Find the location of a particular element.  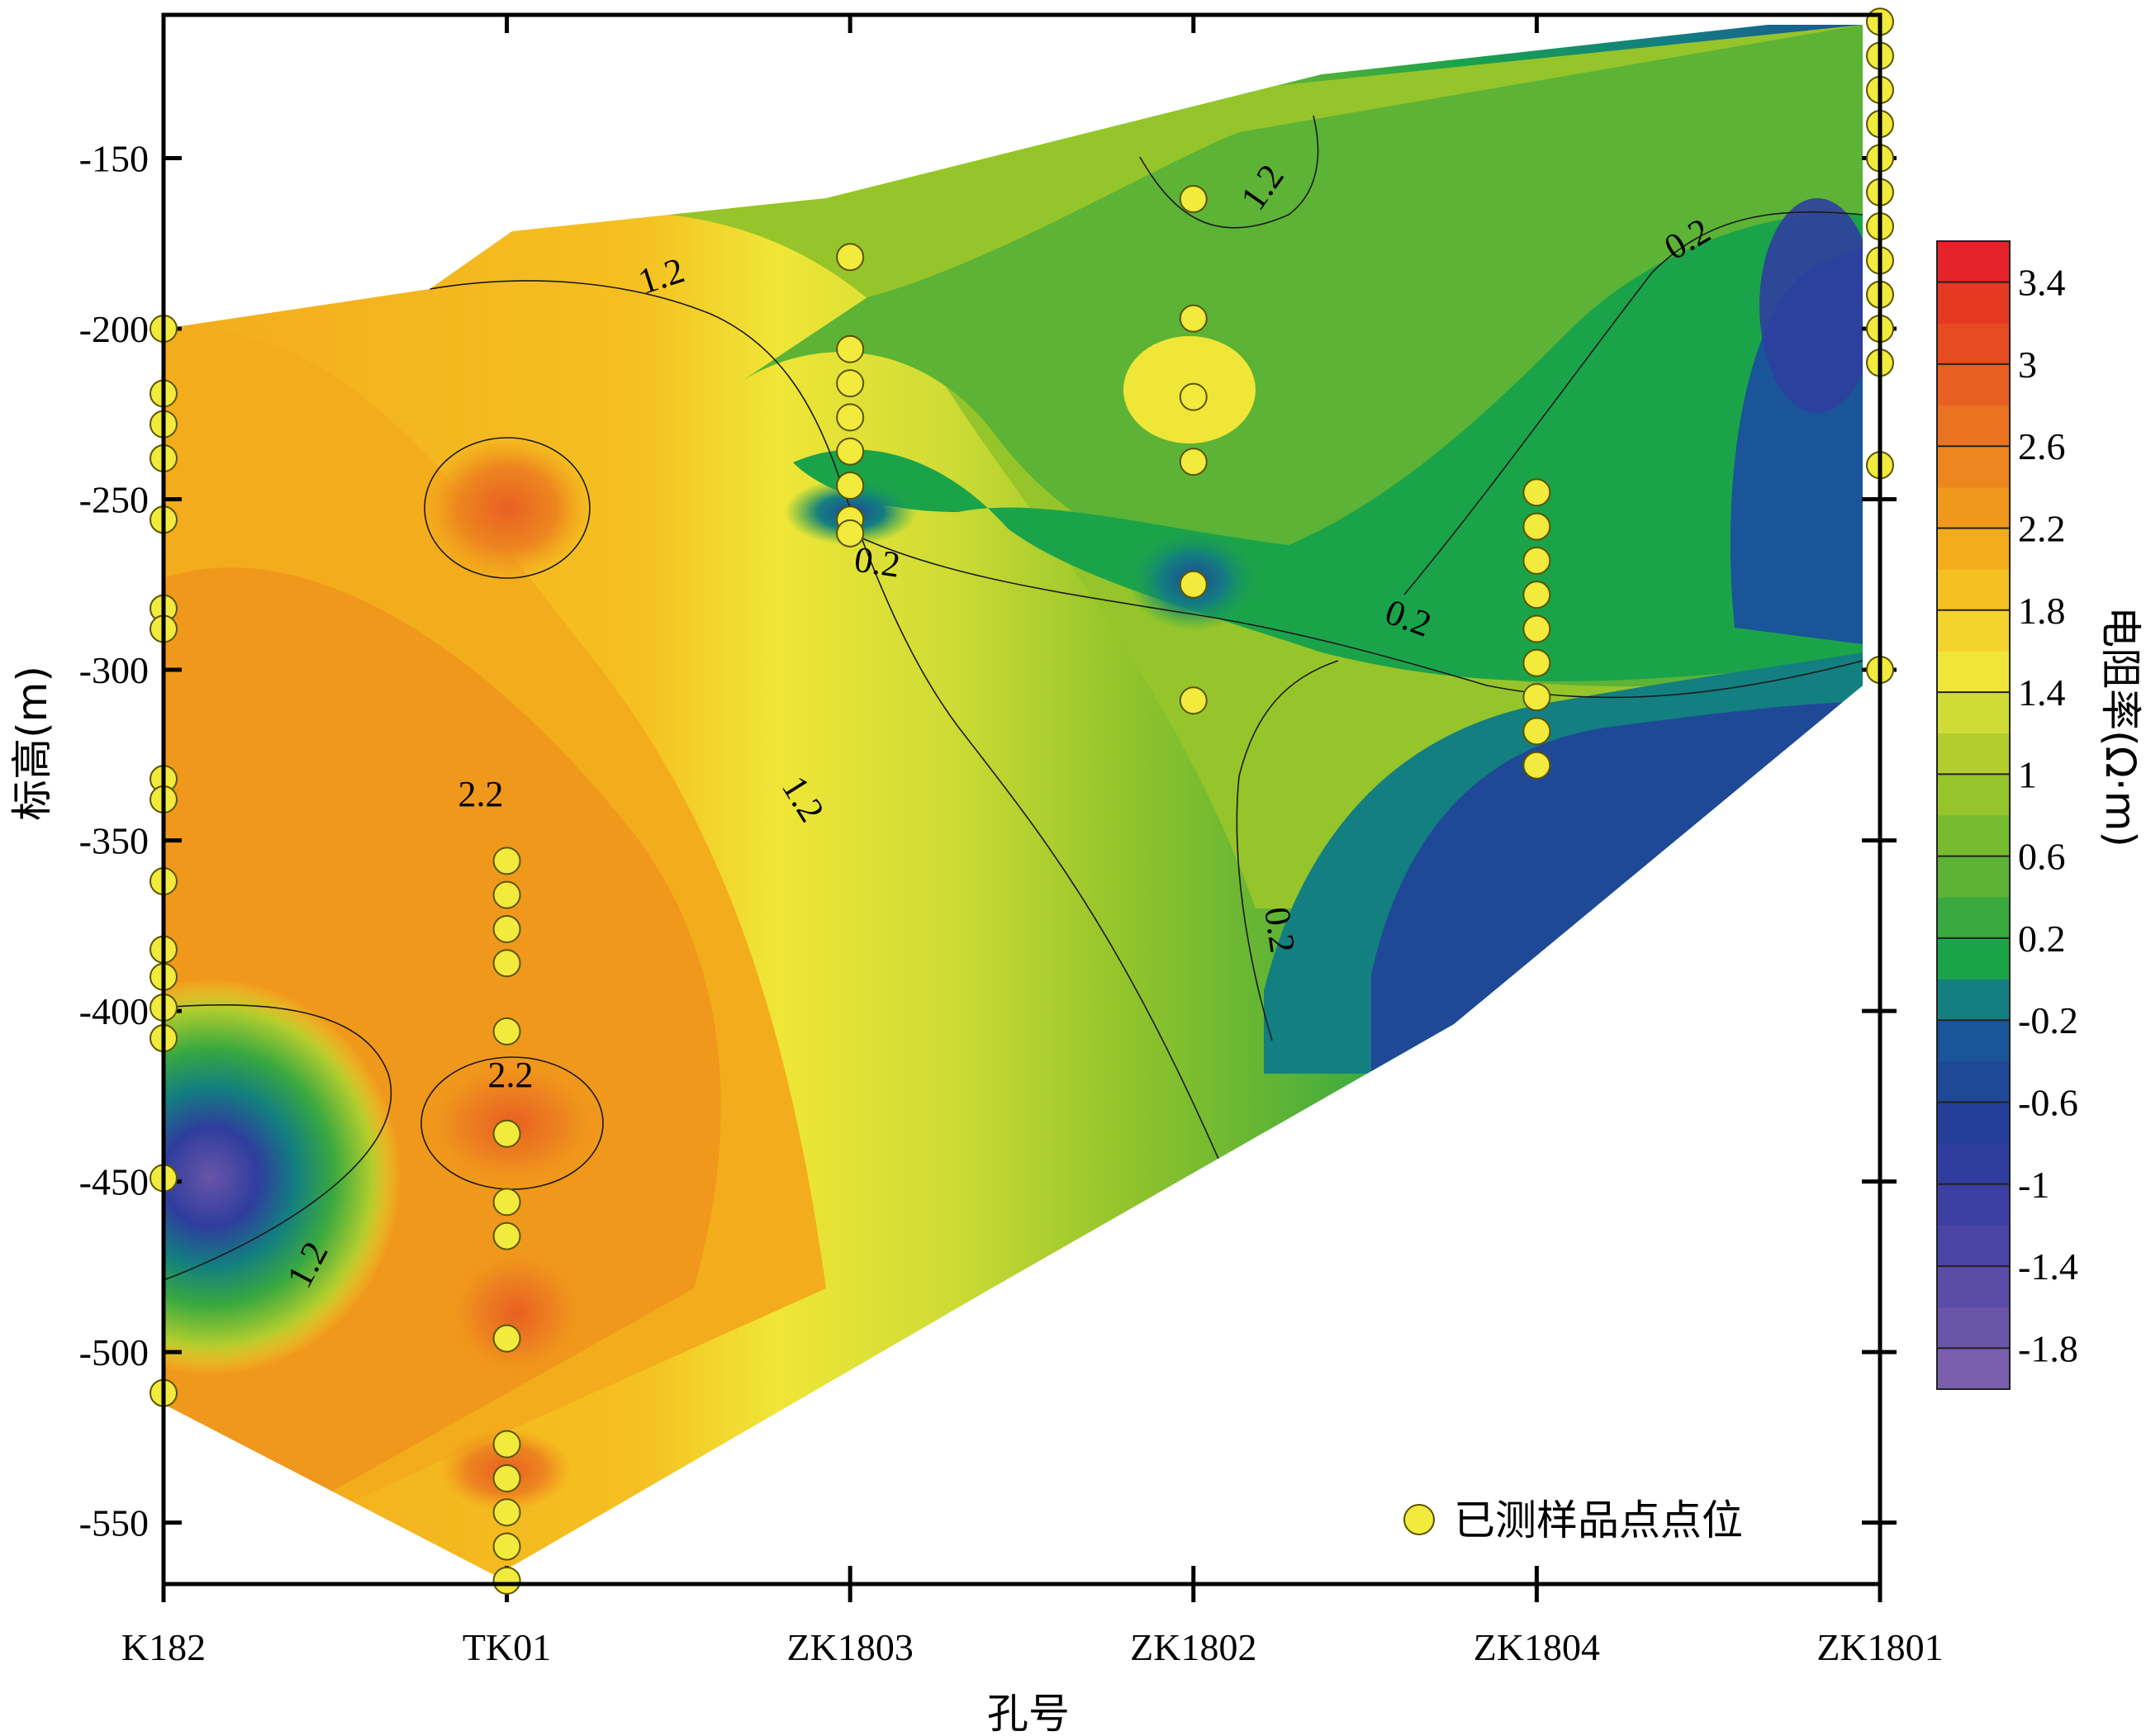

y-tick-label: -550 is located at coordinates (114, 1523).